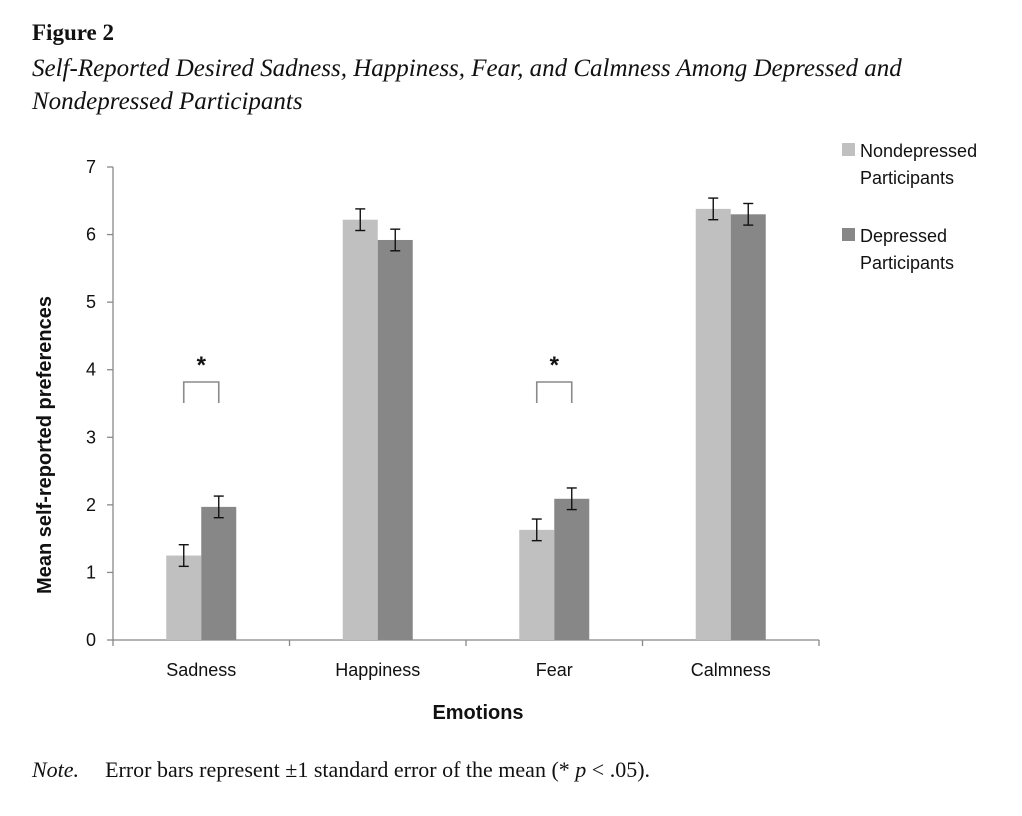  What do you see at coordinates (91, 370) in the screenshot?
I see `y-tick-label: 4` at bounding box center [91, 370].